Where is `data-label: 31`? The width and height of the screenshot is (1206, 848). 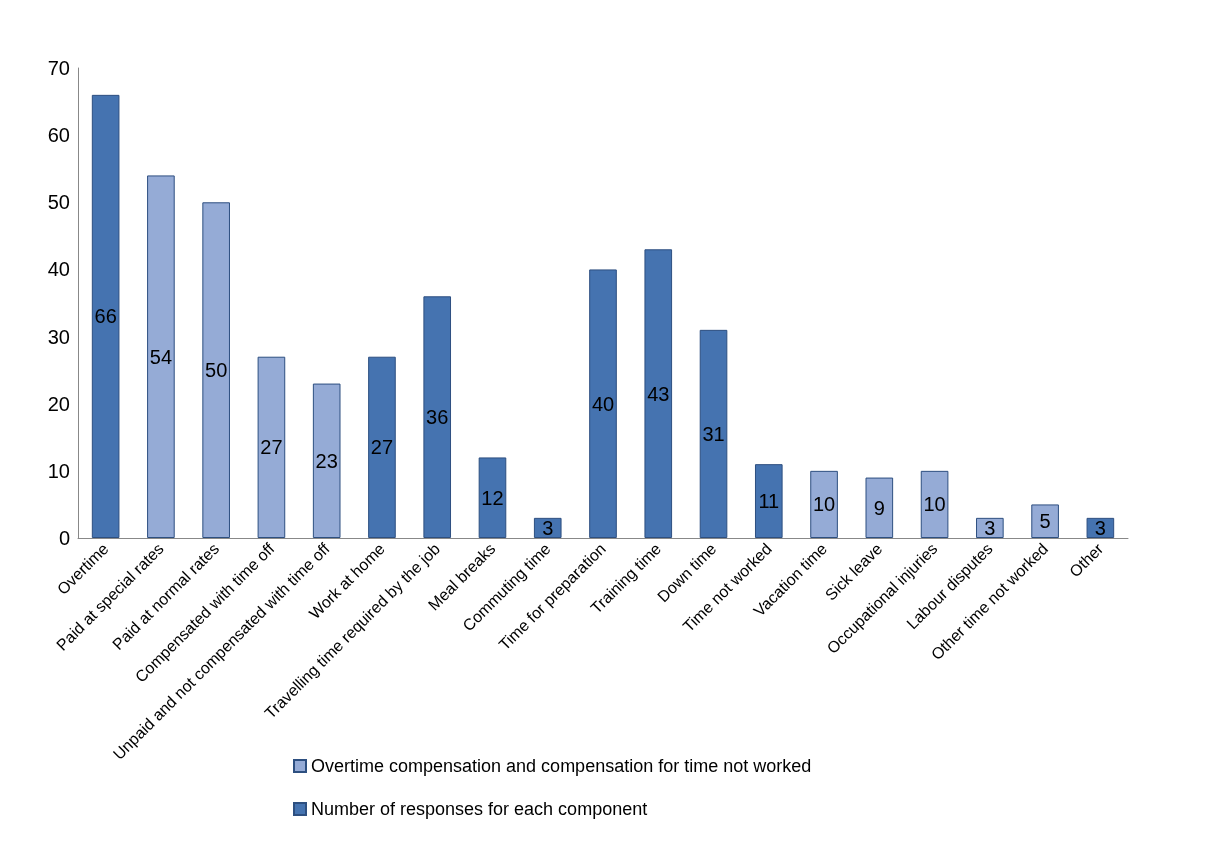
data-label: 31 is located at coordinates (713, 433).